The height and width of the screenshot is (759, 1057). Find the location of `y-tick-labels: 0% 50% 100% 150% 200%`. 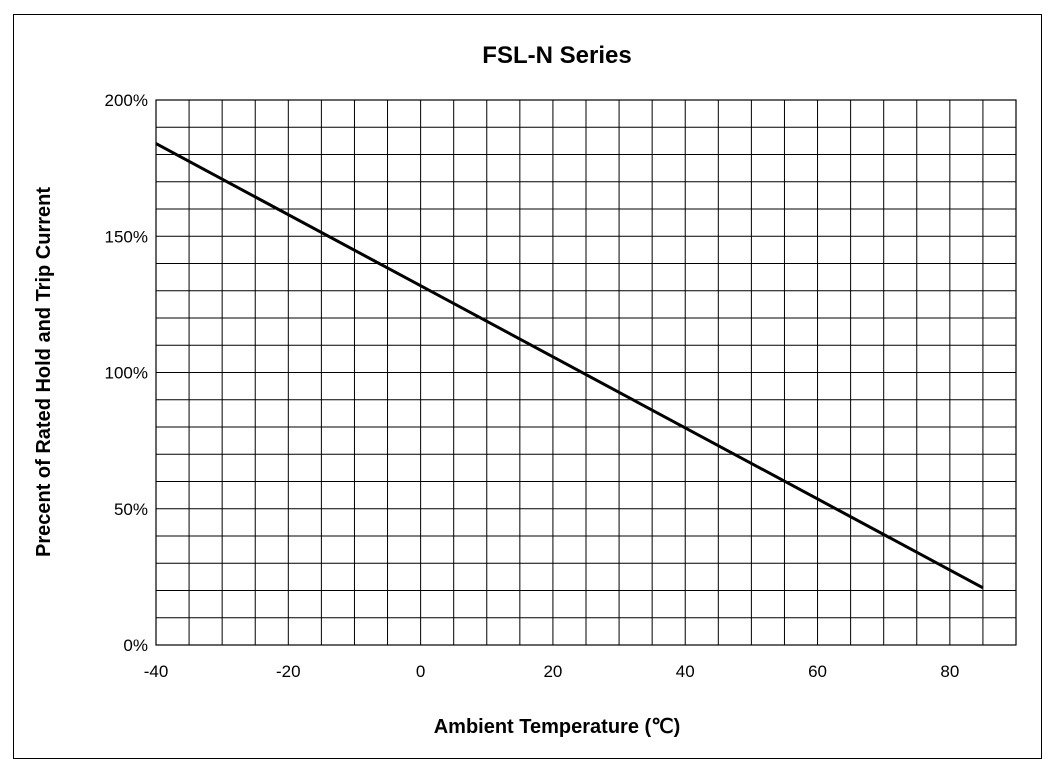

y-tick-labels: 0% 50% 100% 150% 200% is located at coordinates (126, 373).